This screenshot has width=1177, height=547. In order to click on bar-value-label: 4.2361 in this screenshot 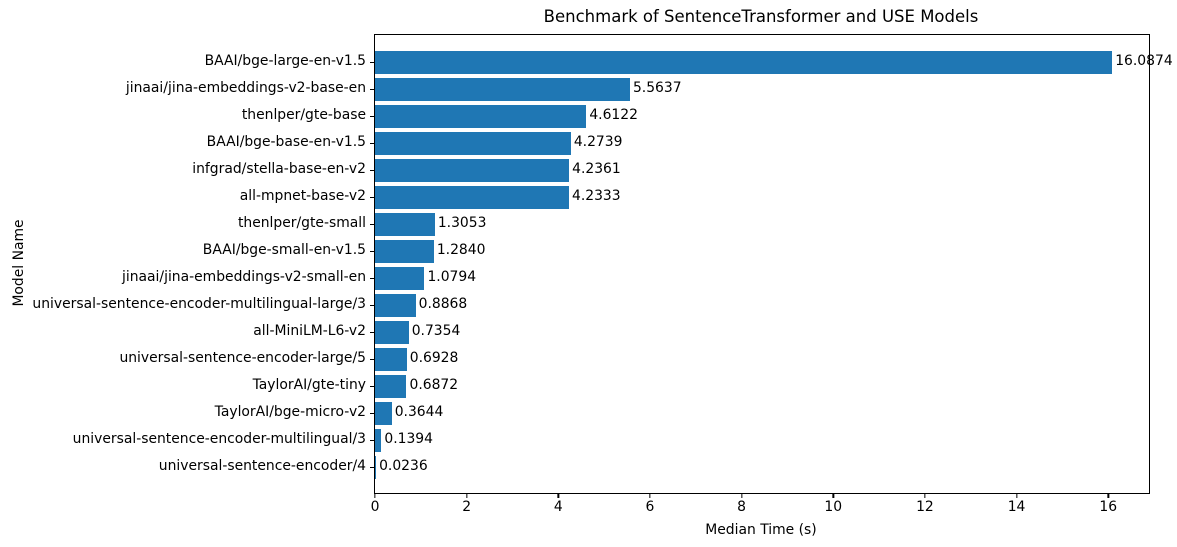, I will do `click(596, 169)`.